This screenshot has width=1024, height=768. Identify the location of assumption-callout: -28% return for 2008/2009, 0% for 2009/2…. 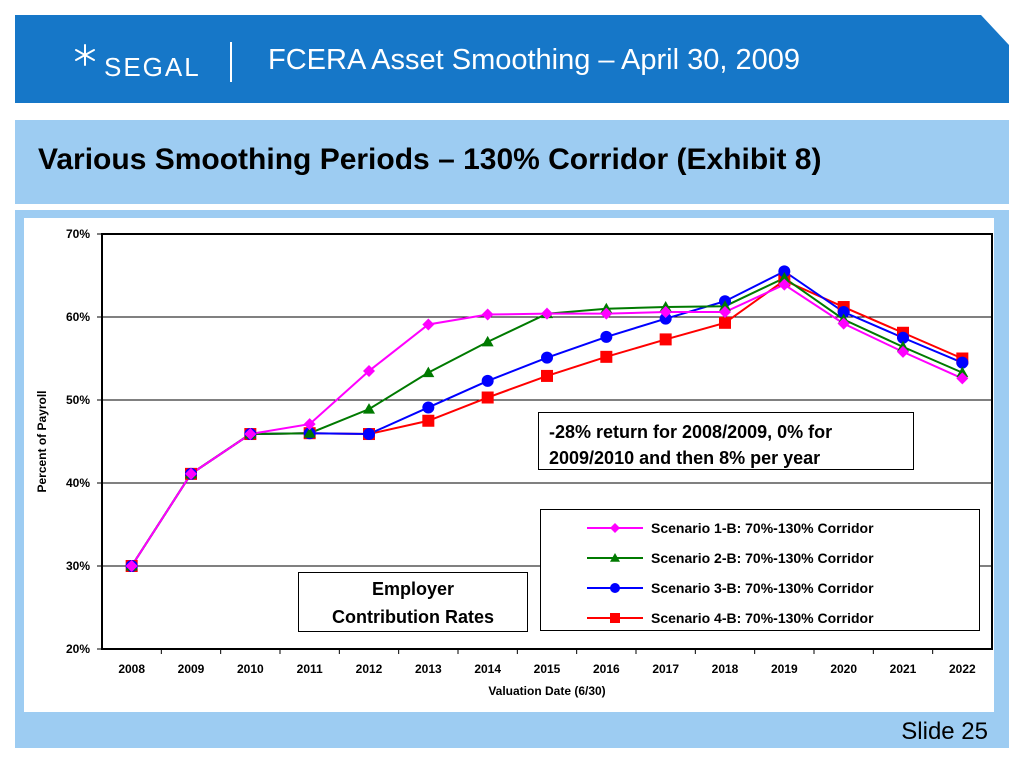
(726, 441).